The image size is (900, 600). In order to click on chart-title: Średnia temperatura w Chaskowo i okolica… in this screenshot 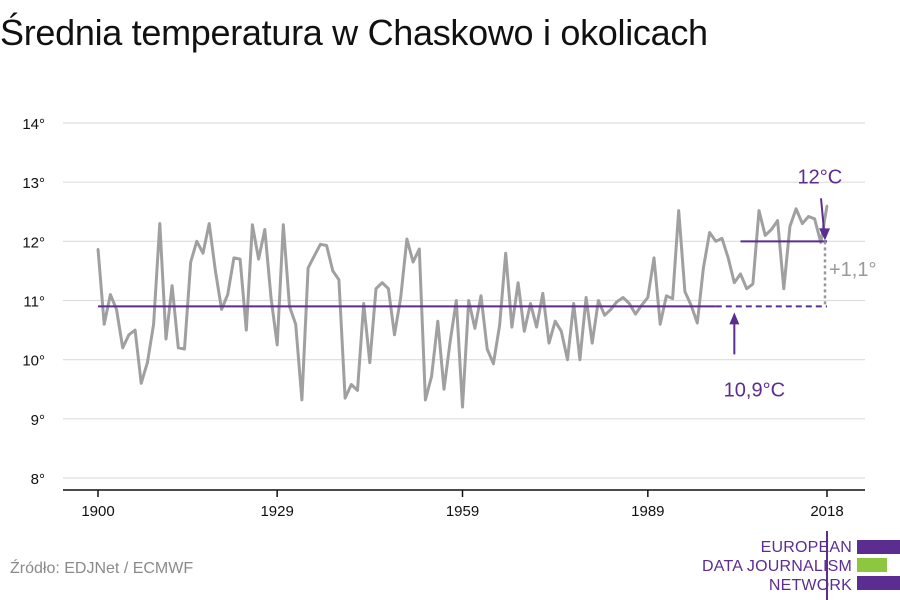, I will do `click(354, 32)`.